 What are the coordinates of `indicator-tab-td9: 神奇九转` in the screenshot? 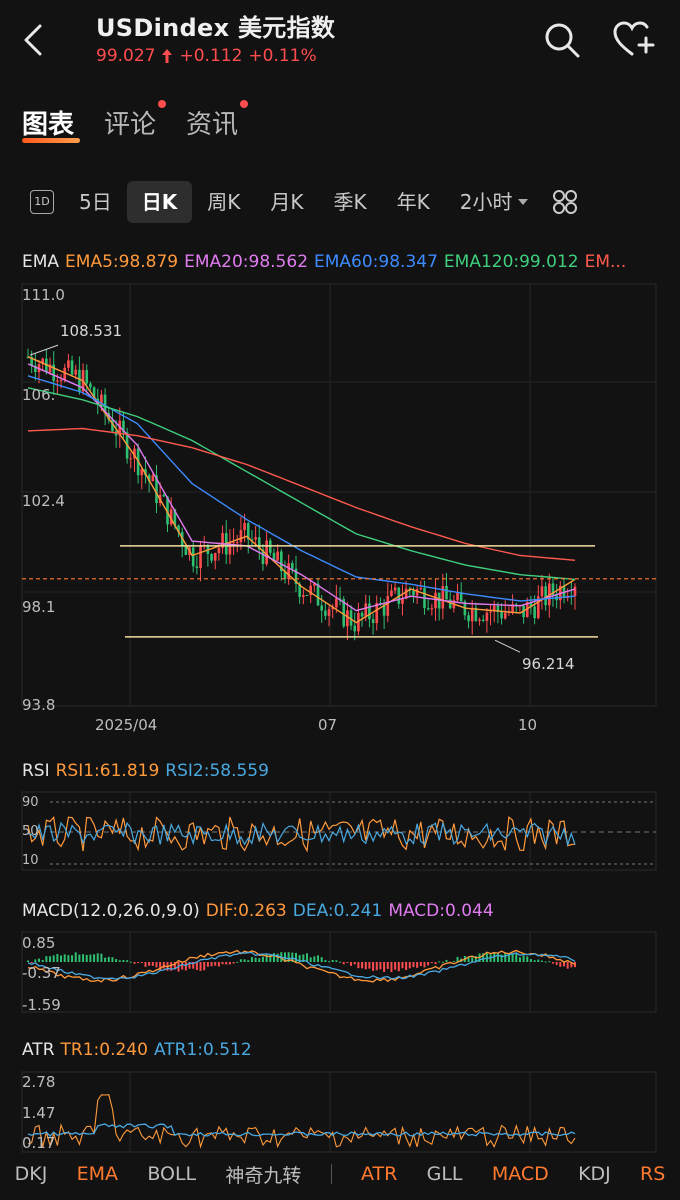 It's located at (263, 1175).